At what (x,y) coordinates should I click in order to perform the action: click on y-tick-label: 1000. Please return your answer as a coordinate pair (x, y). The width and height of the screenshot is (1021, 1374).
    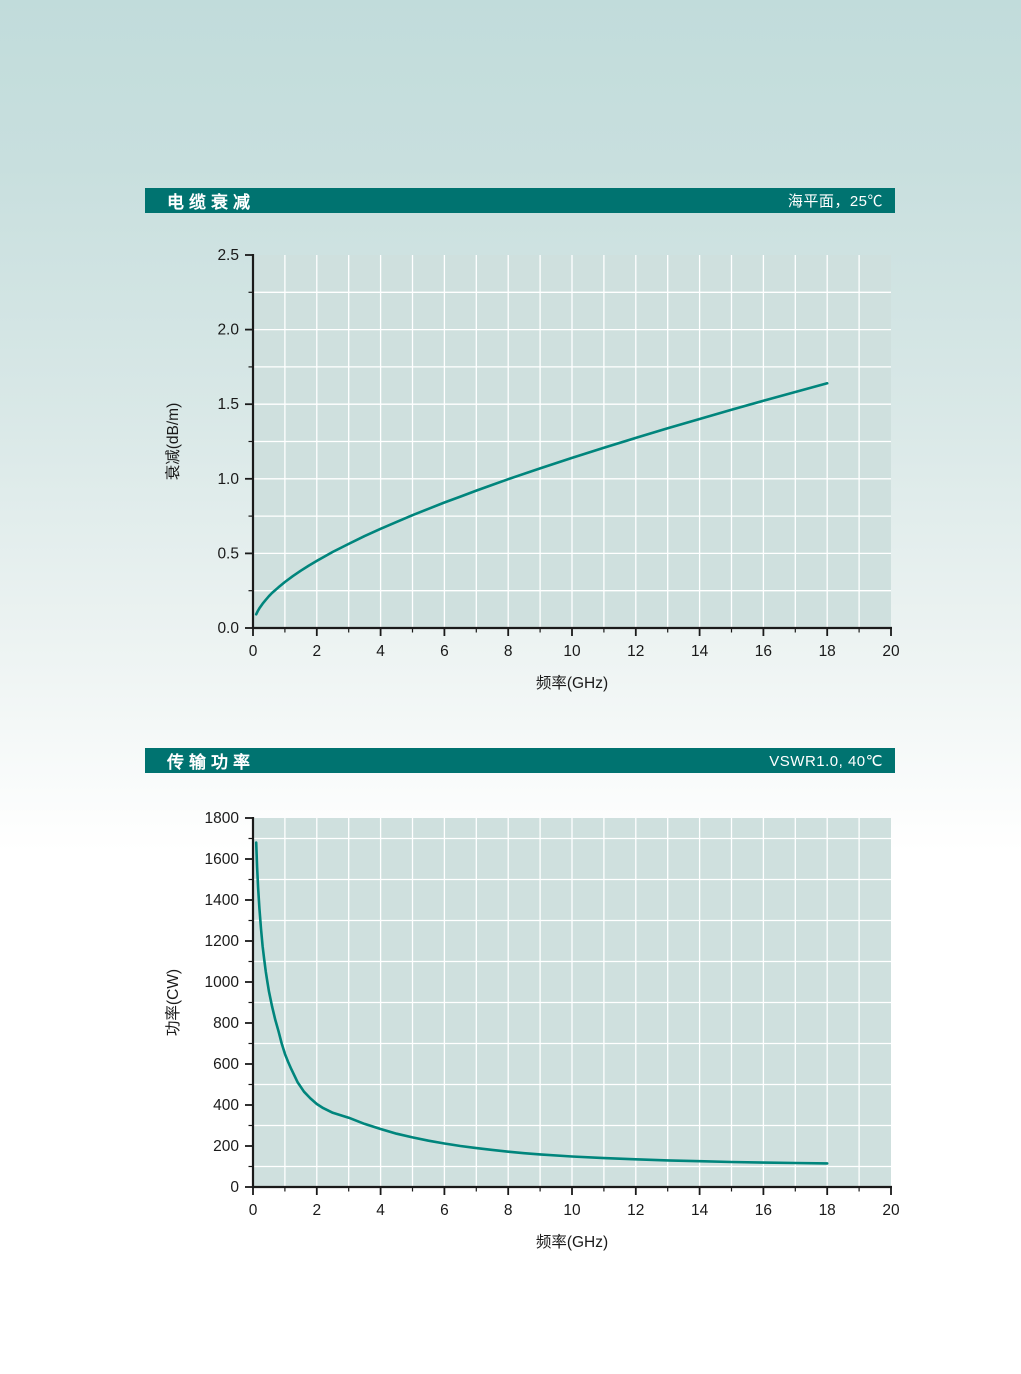
    Looking at the image, I should click on (222, 982).